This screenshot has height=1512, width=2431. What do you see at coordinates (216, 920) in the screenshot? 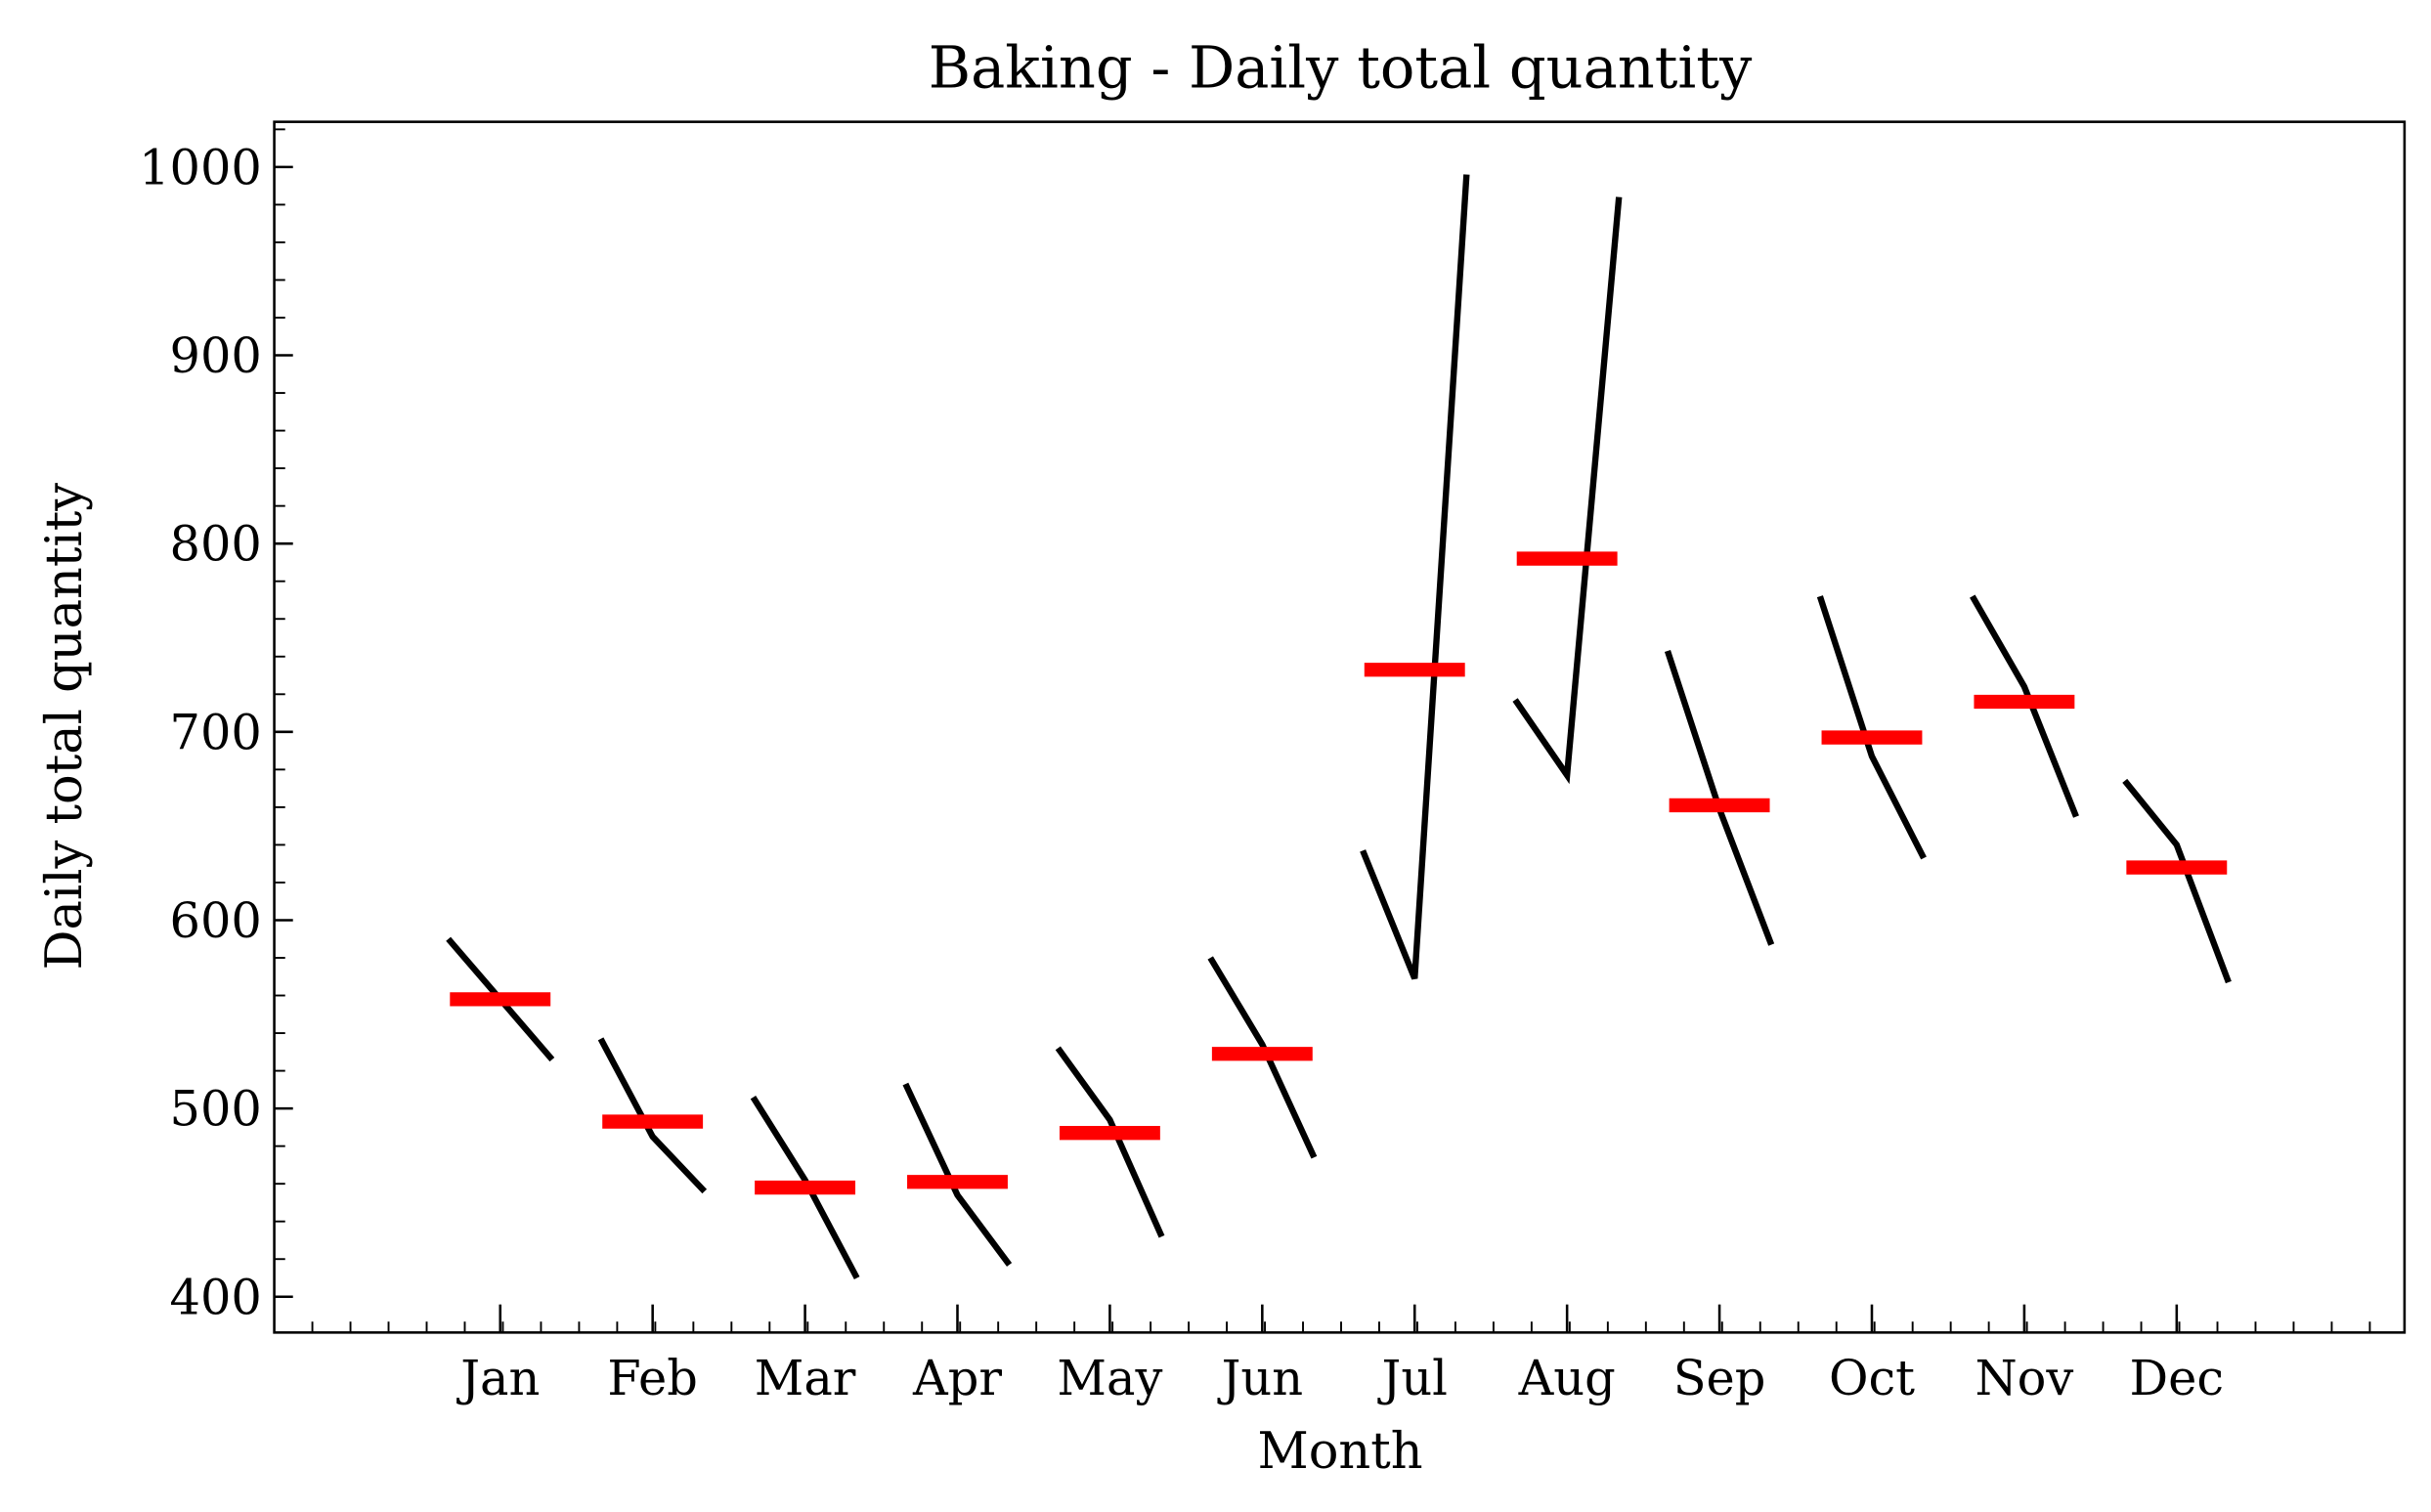
I see `y-tick-label: 600` at bounding box center [216, 920].